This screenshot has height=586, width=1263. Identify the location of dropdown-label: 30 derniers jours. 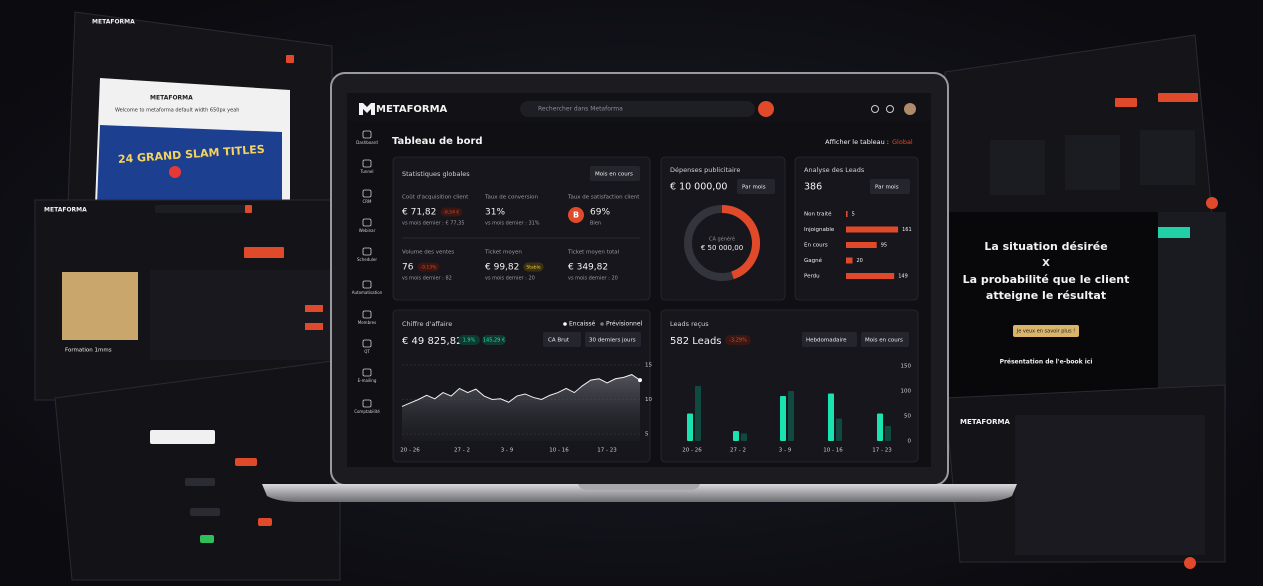
(612, 341).